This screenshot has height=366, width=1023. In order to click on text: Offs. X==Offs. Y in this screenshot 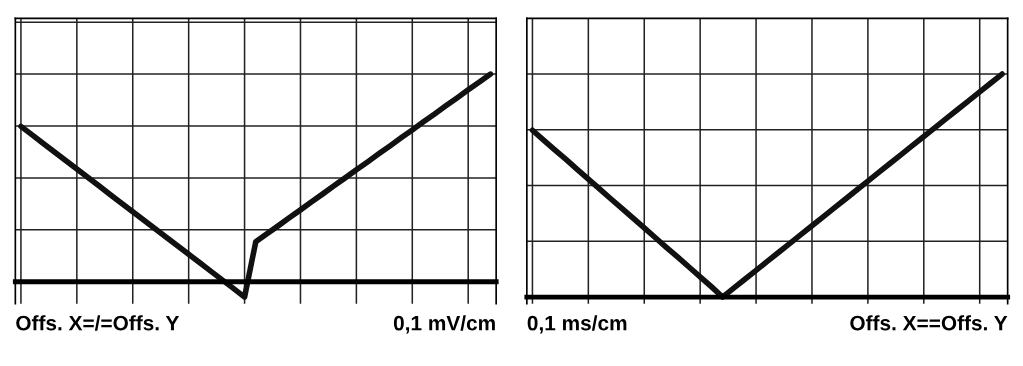, I will do `click(929, 323)`.